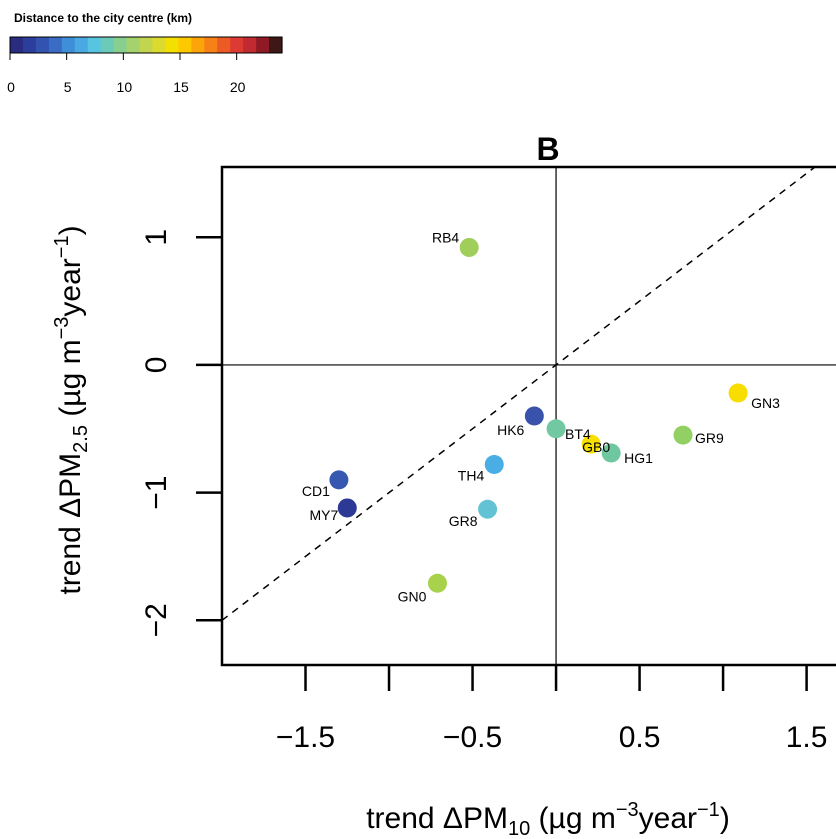 The image size is (836, 839). Describe the element at coordinates (323, 515) in the screenshot. I see `point-label-my7: MY7` at that location.